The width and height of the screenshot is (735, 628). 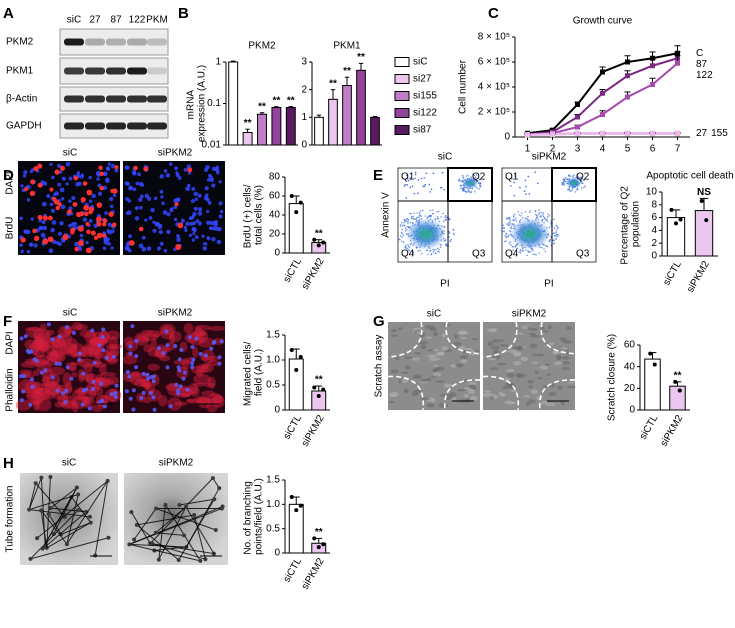 I want to click on marker, so click(x=602, y=93).